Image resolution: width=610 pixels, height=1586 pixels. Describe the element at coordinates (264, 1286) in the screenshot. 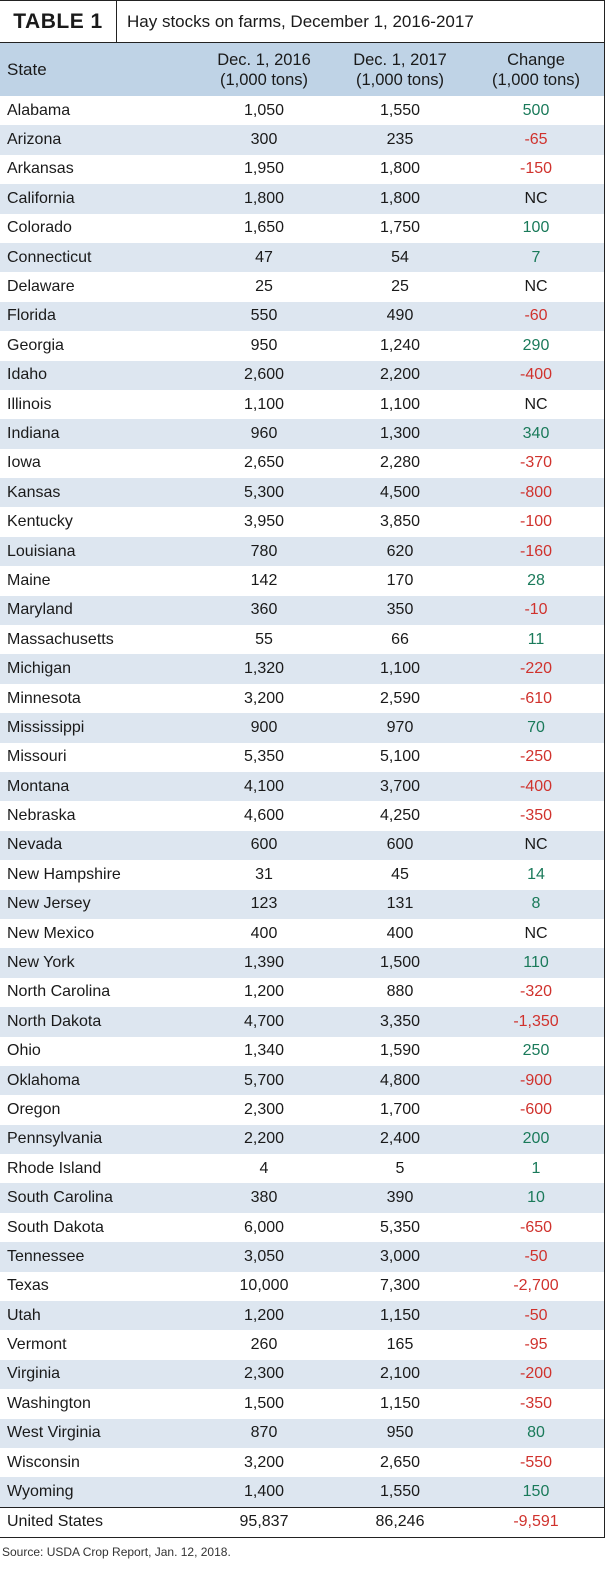

I see `dec-2016-cell: 10,000` at that location.